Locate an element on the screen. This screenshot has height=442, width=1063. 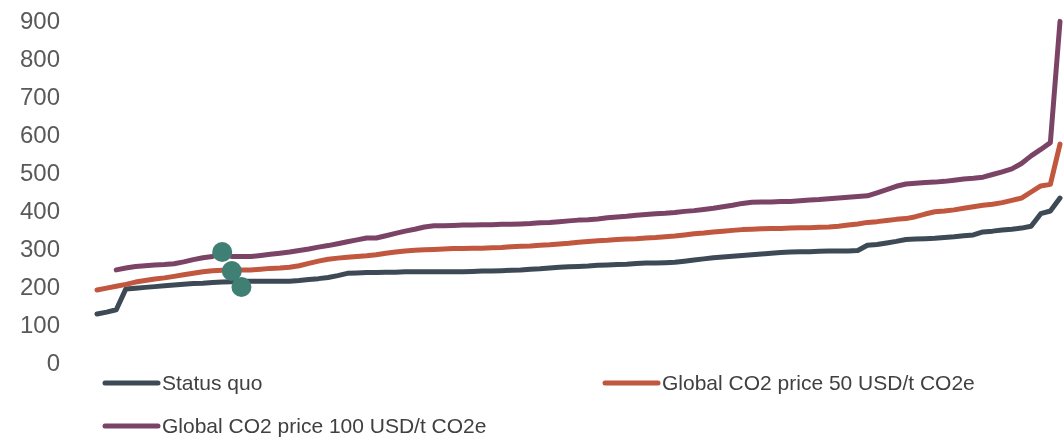
y-tick-label: 500 is located at coordinates (39, 173).